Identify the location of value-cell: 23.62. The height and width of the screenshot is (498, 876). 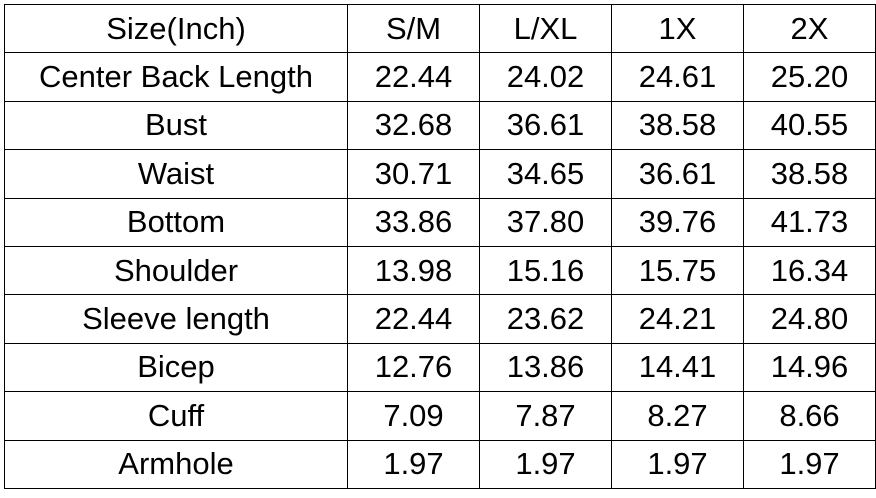
(545, 319).